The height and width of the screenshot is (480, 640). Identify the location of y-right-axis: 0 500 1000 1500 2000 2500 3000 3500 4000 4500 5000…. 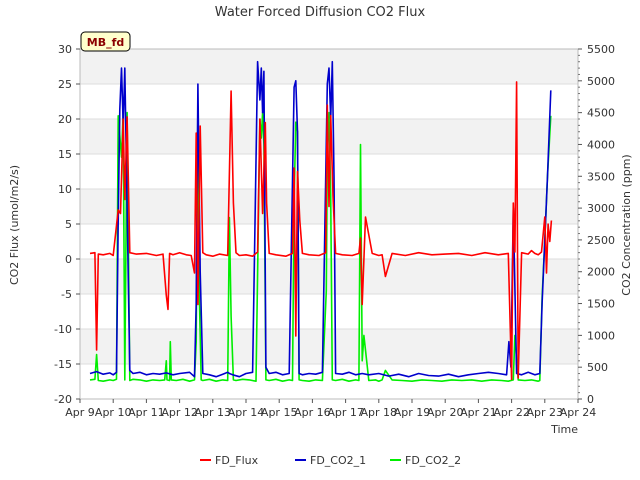
(596, 224).